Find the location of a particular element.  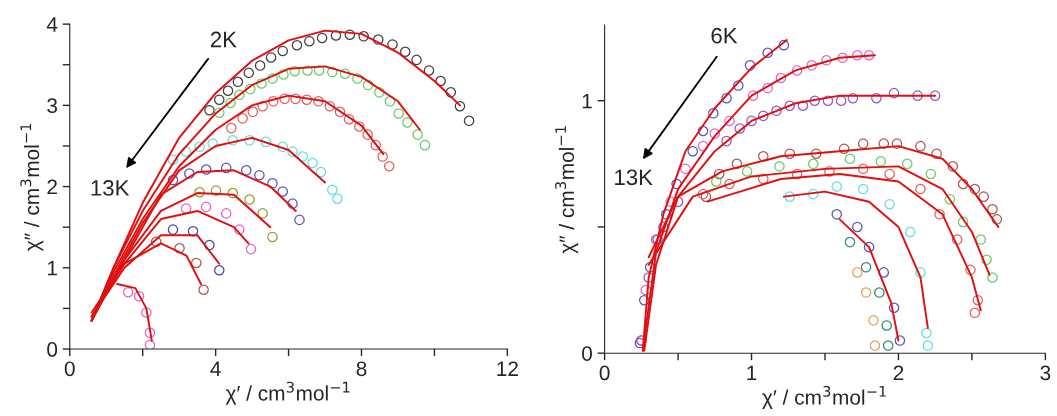

x-tick-label: 4 is located at coordinates (215, 368).